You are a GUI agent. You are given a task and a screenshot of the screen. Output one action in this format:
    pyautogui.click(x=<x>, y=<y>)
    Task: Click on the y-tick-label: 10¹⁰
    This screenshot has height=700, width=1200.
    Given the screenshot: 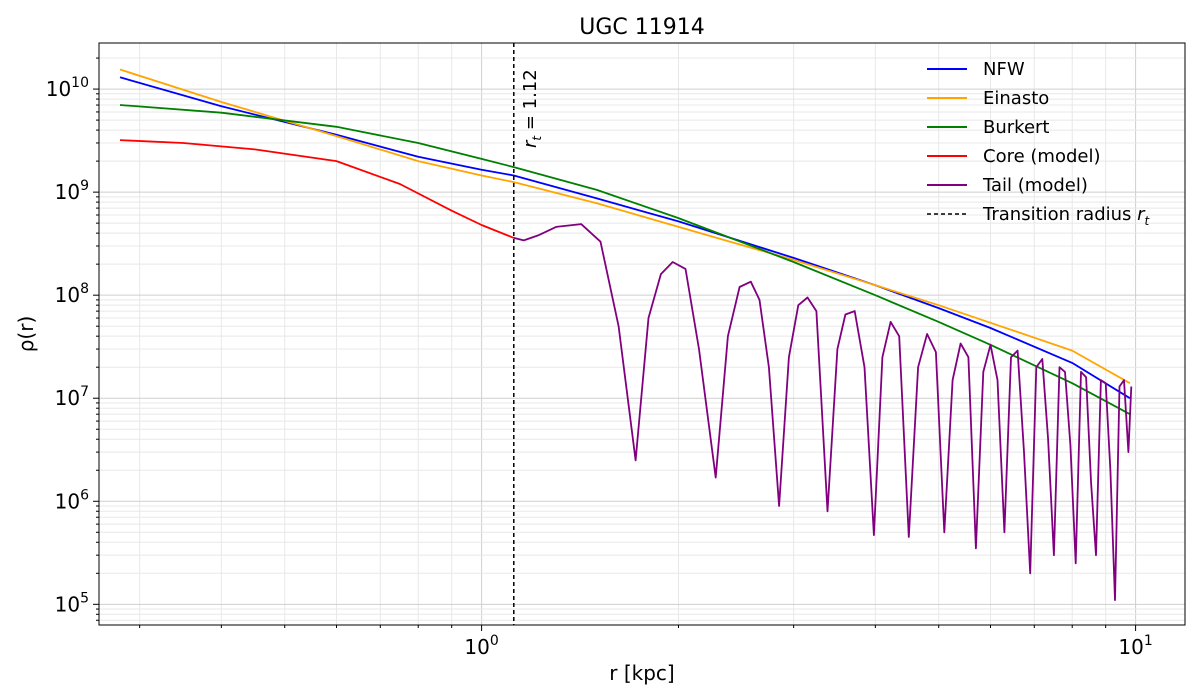 What is the action you would take?
    pyautogui.click(x=67, y=88)
    